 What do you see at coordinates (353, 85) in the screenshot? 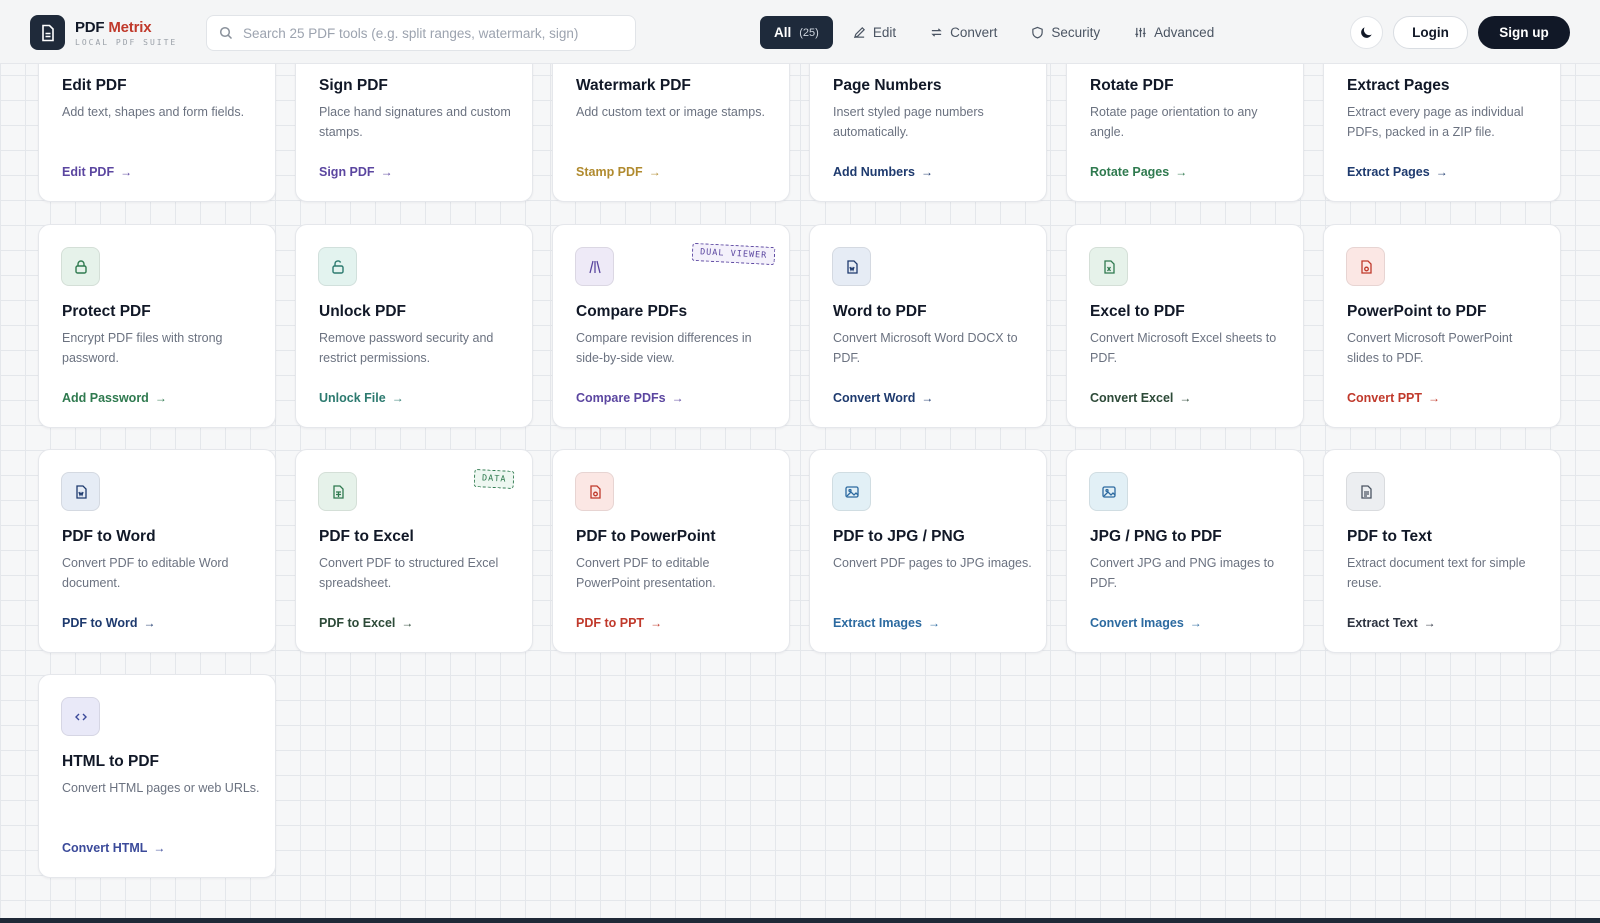
I see `card-title: Sign PDF` at bounding box center [353, 85].